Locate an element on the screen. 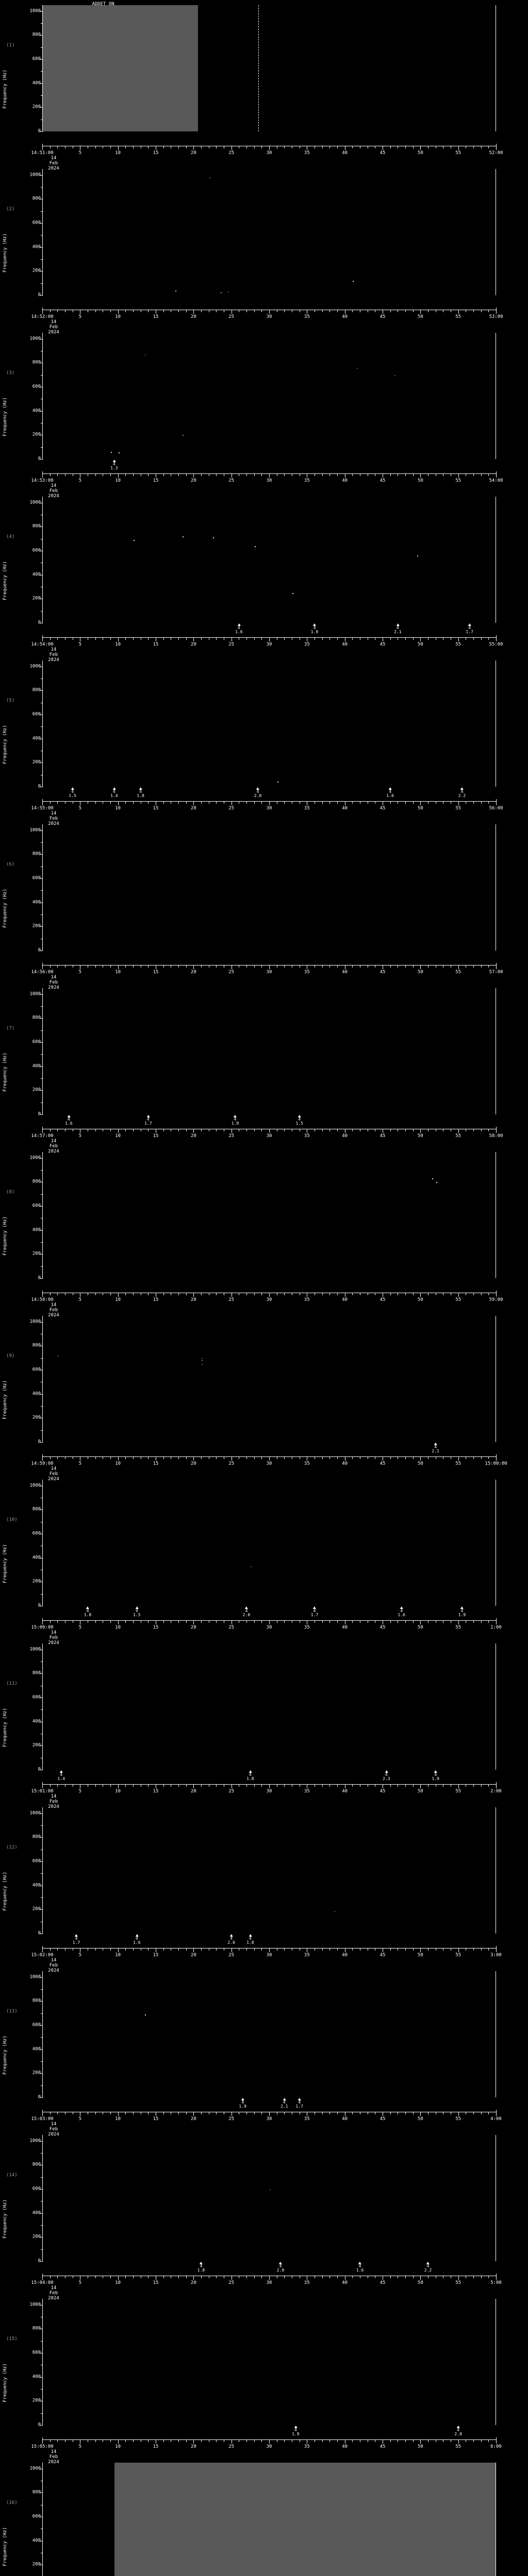 This screenshot has width=528, height=2576. date-line: 14 is located at coordinates (54, 1468).